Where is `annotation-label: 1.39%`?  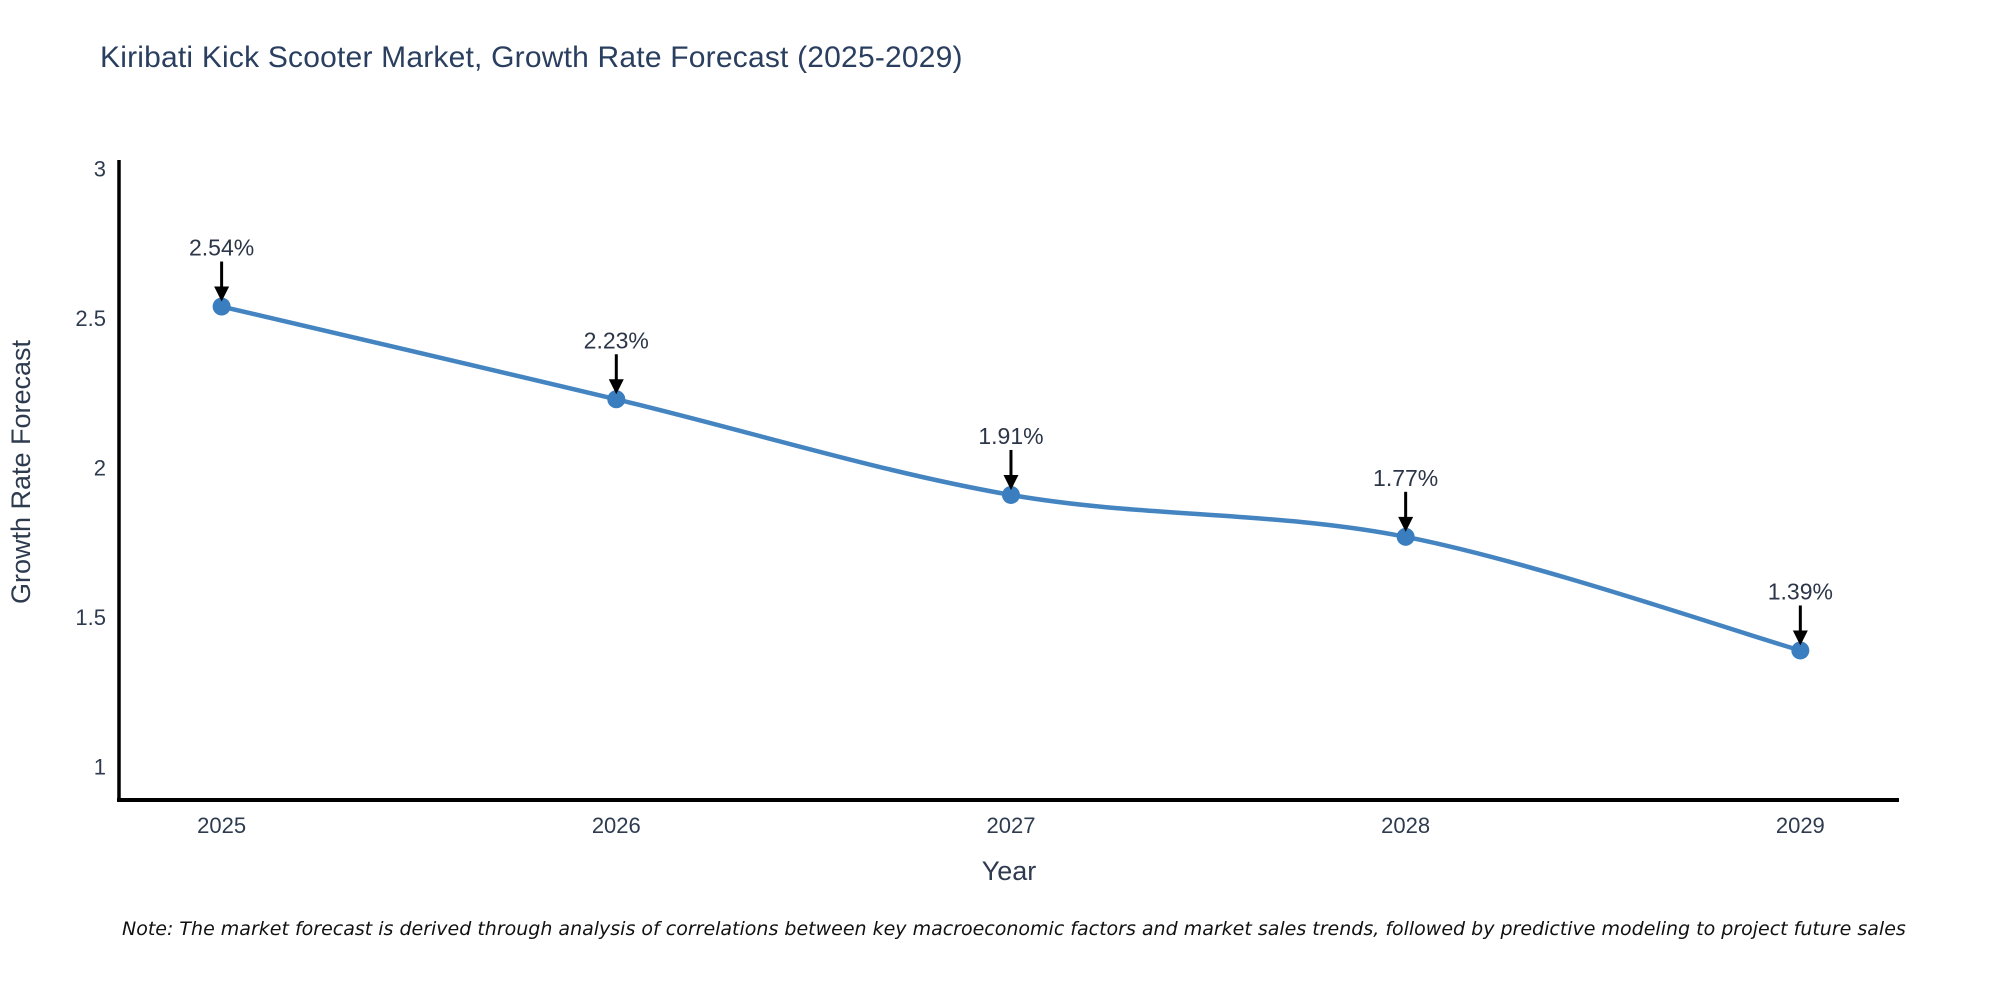 annotation-label: 1.39% is located at coordinates (1800, 591).